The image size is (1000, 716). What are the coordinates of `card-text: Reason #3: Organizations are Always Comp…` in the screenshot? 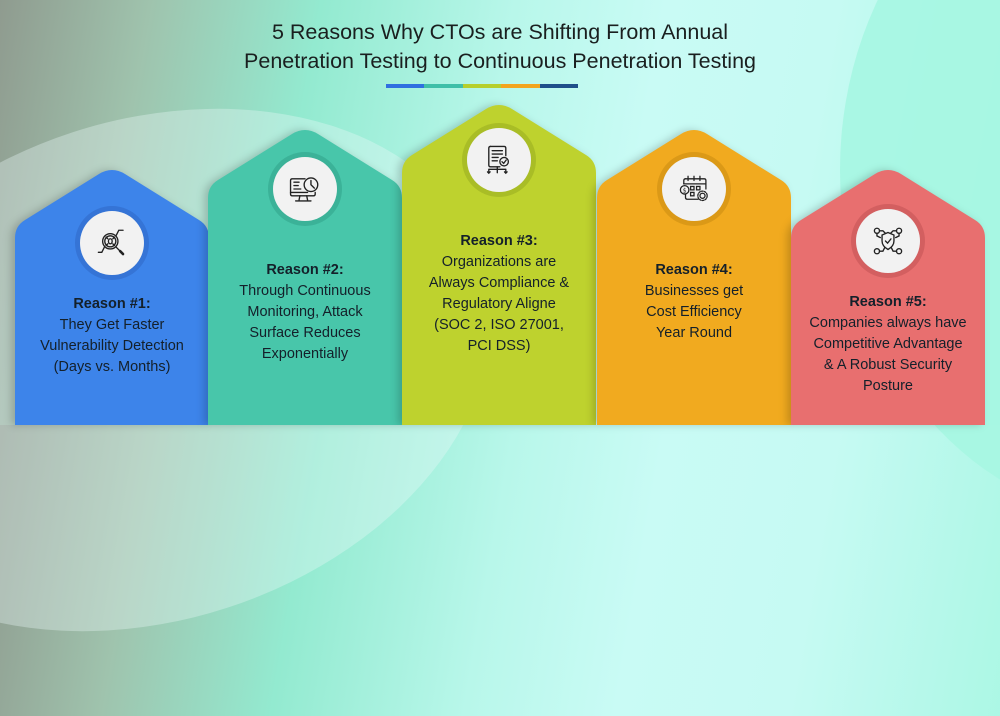 It's located at (499, 294).